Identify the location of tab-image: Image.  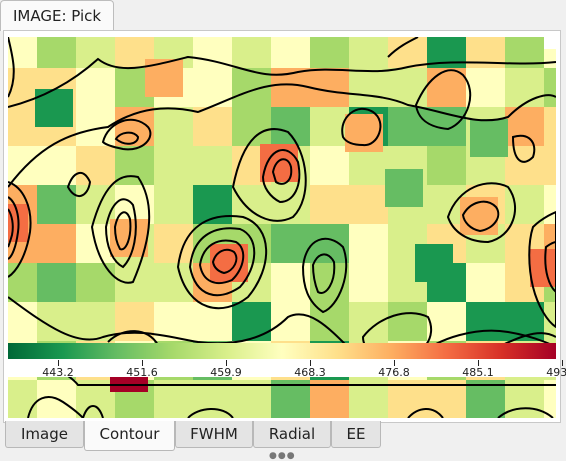
(44, 434).